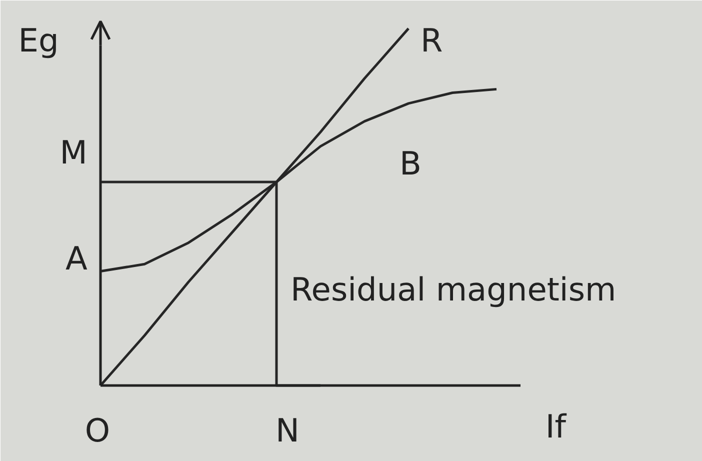 This screenshot has height=461, width=702. What do you see at coordinates (38, 40) in the screenshot?
I see `y-axis-title: Eg` at bounding box center [38, 40].